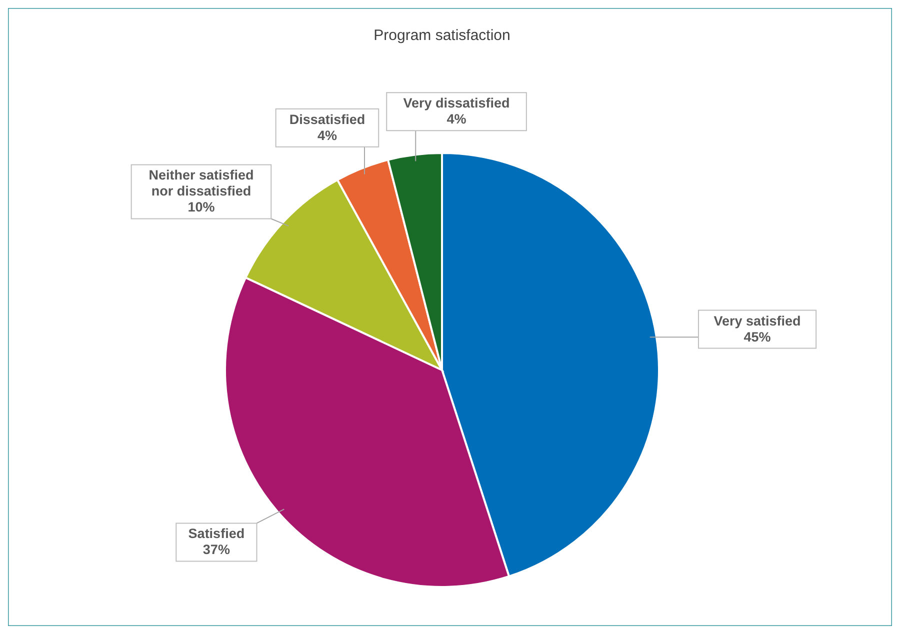 Image resolution: width=900 pixels, height=634 pixels. I want to click on slice-label: Very satisfied, so click(757, 320).